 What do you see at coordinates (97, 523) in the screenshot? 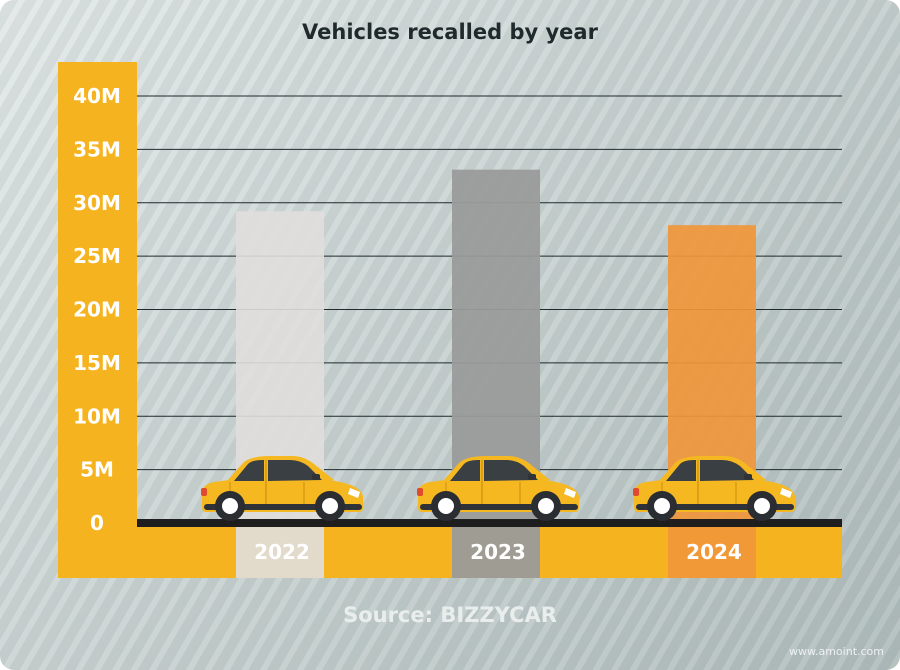
I see `y-tick-label: 0` at bounding box center [97, 523].